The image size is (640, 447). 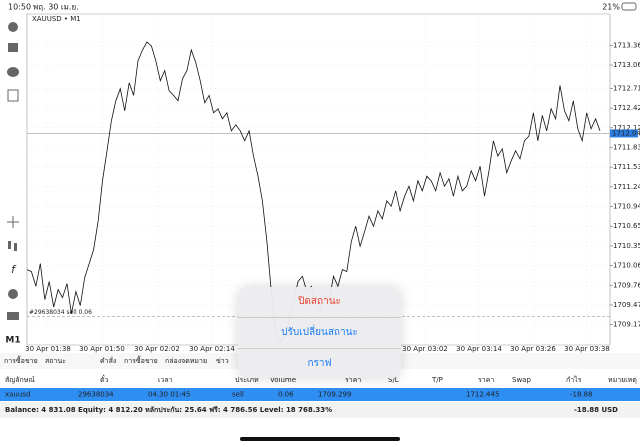 I want to click on y-tick-label: 1709.175, so click(x=626, y=325).